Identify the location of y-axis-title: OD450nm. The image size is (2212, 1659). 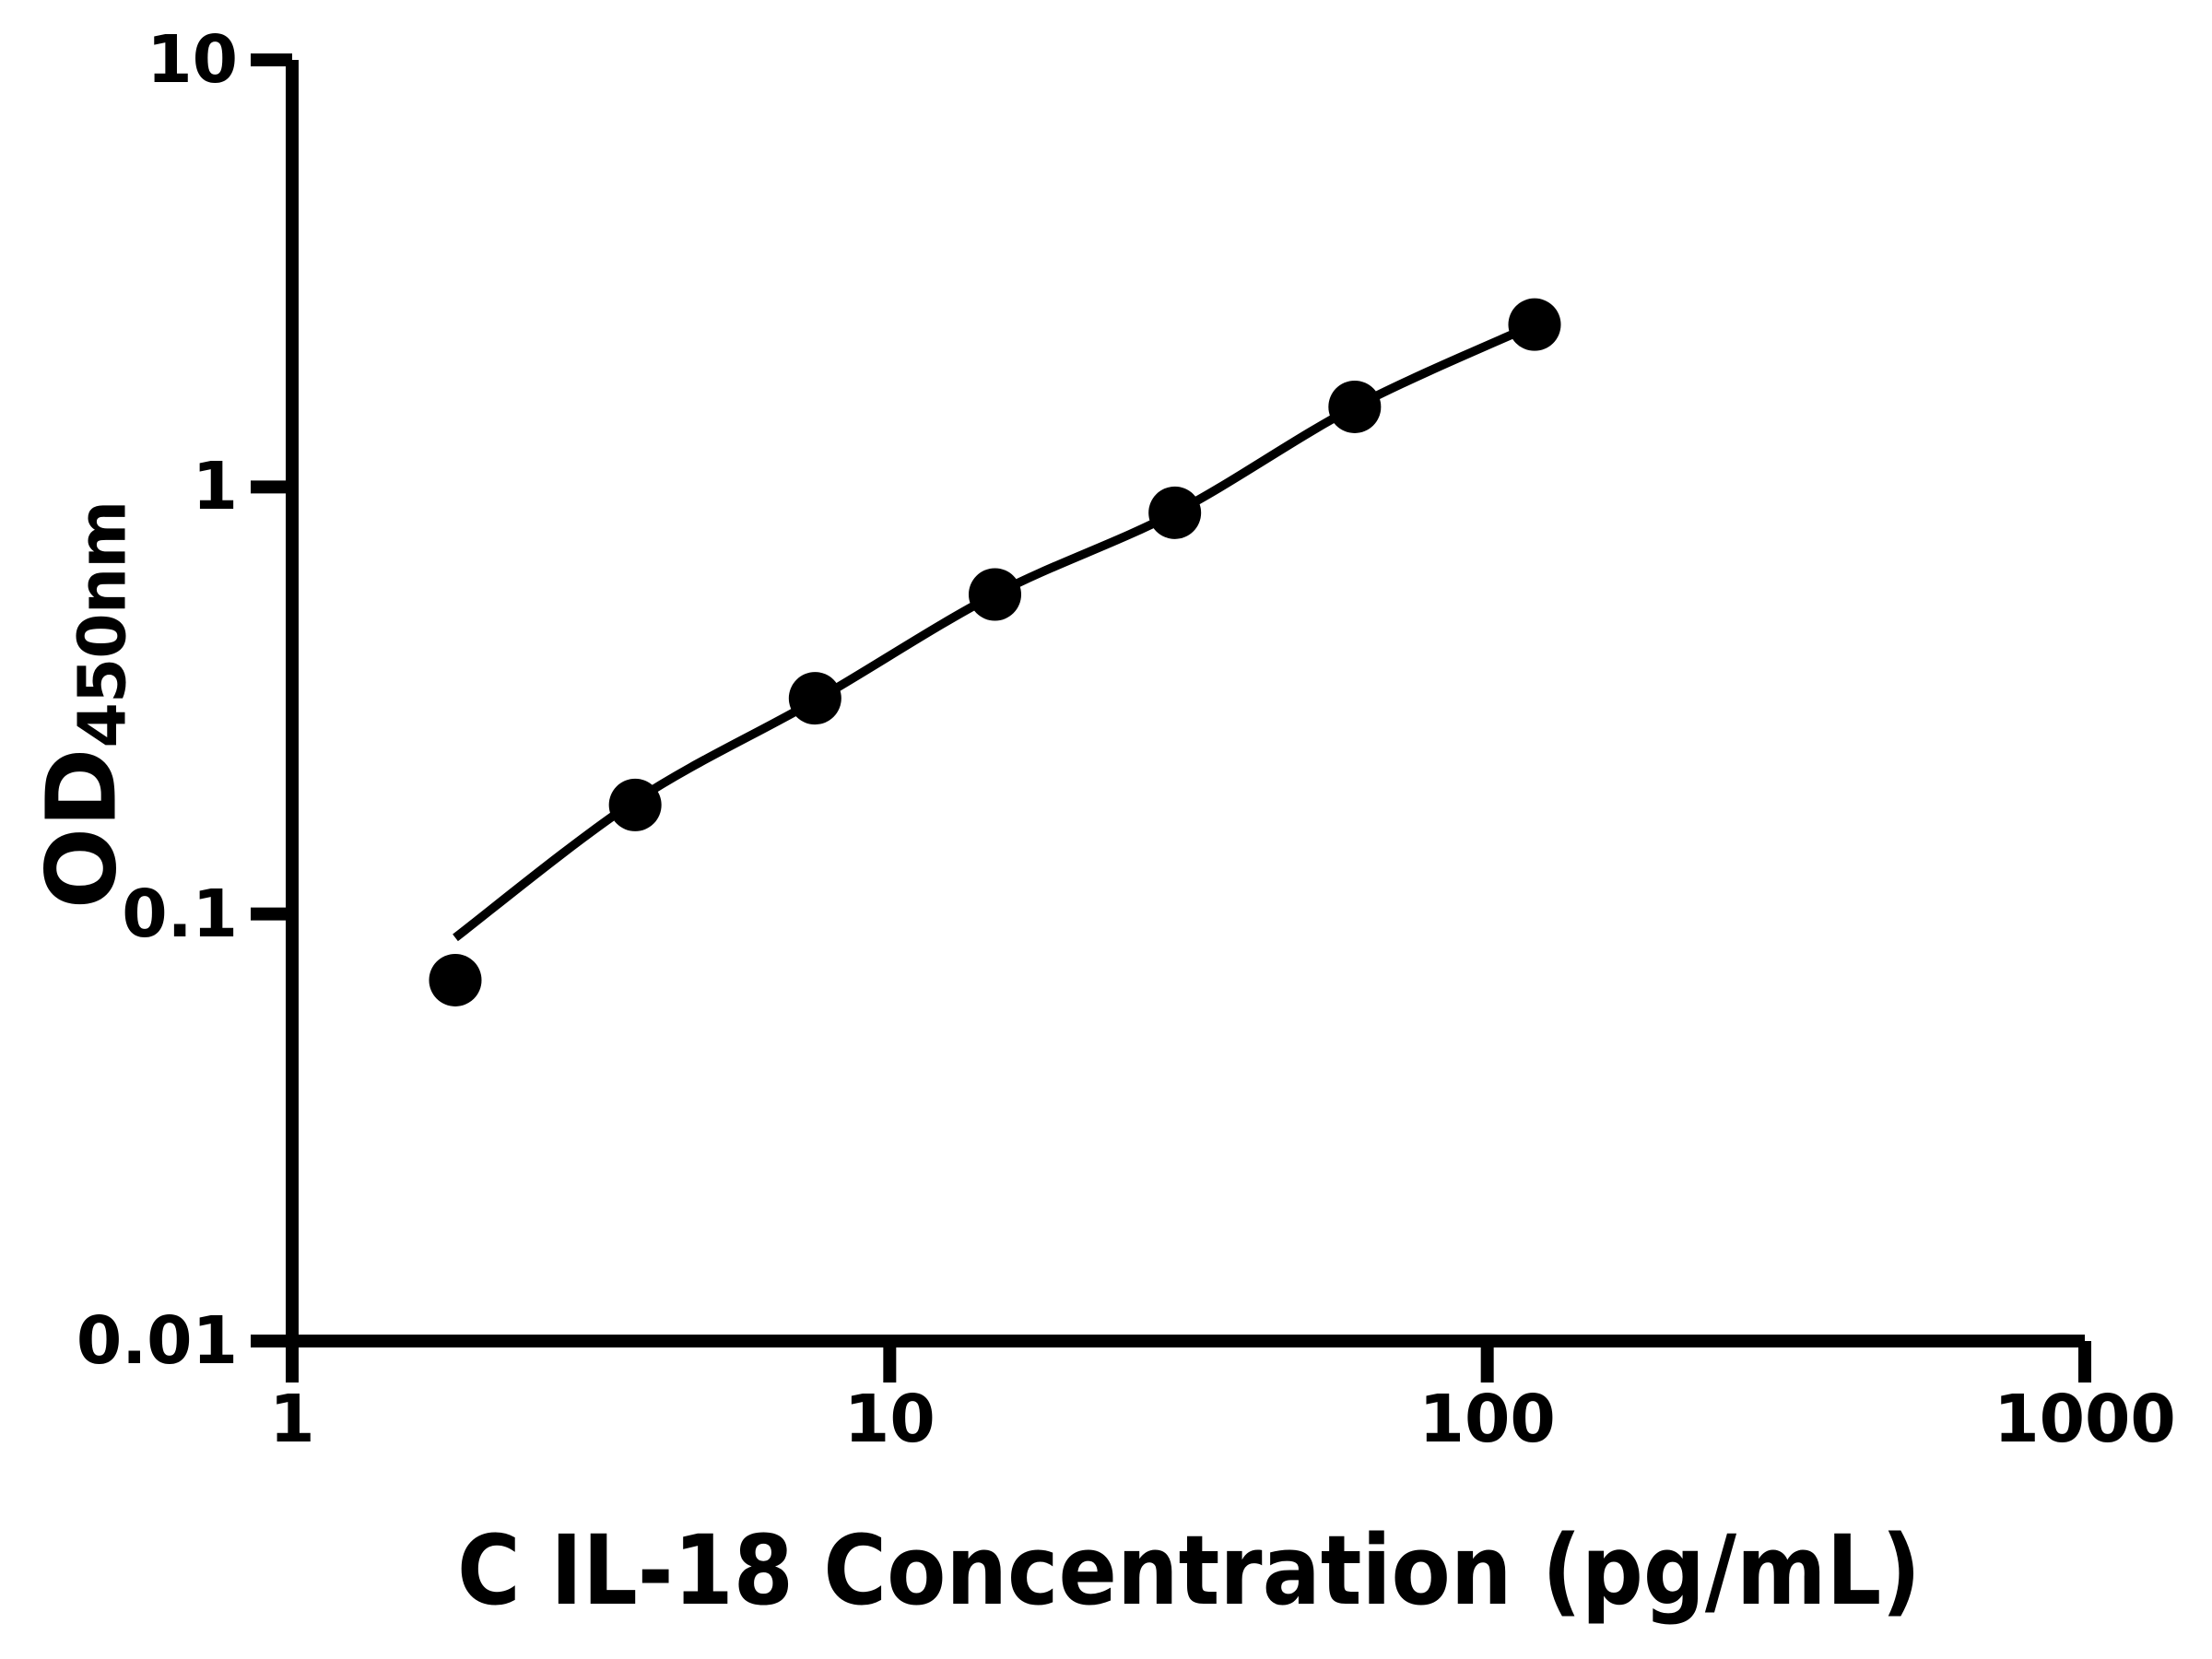
(91, 705).